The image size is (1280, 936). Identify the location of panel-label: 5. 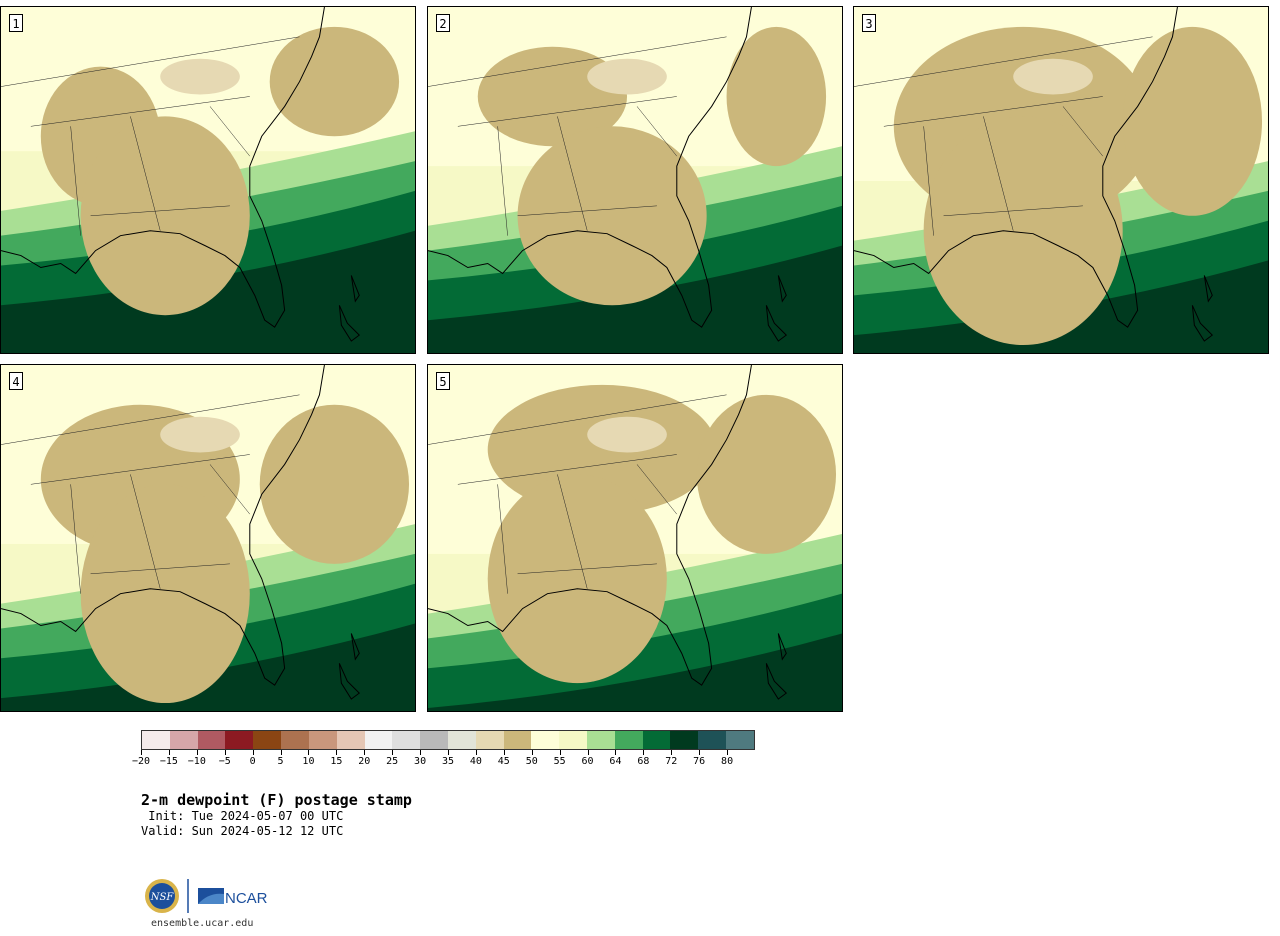
(443, 381).